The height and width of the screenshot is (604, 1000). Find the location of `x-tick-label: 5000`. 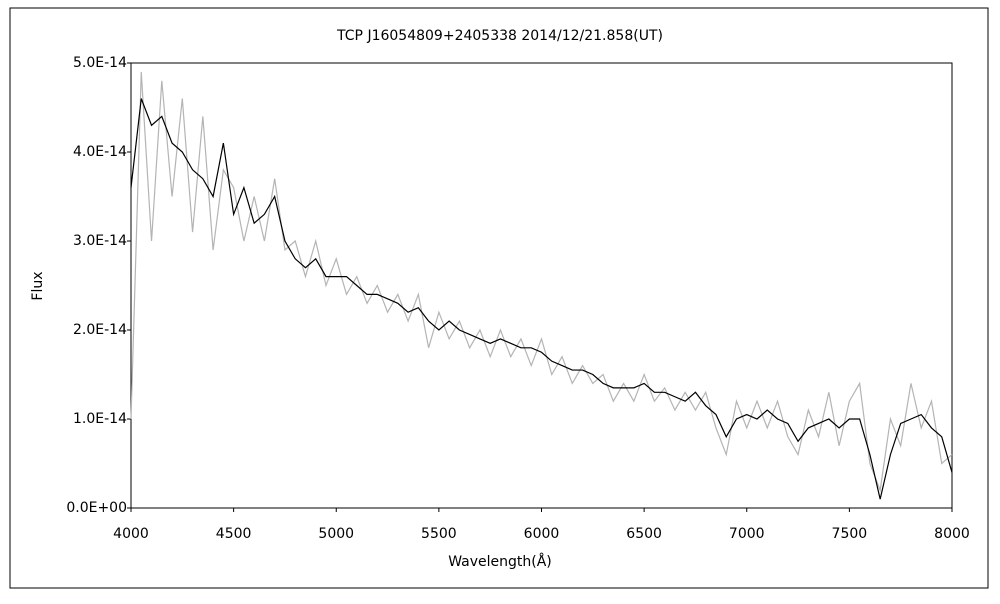

x-tick-label: 5000 is located at coordinates (336, 534).